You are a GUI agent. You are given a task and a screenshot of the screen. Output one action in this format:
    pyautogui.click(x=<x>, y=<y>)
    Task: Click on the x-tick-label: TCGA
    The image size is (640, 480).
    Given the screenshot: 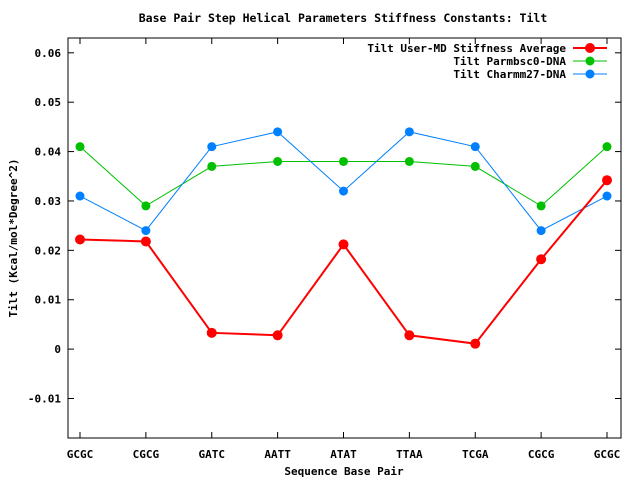 What is the action you would take?
    pyautogui.click(x=475, y=454)
    